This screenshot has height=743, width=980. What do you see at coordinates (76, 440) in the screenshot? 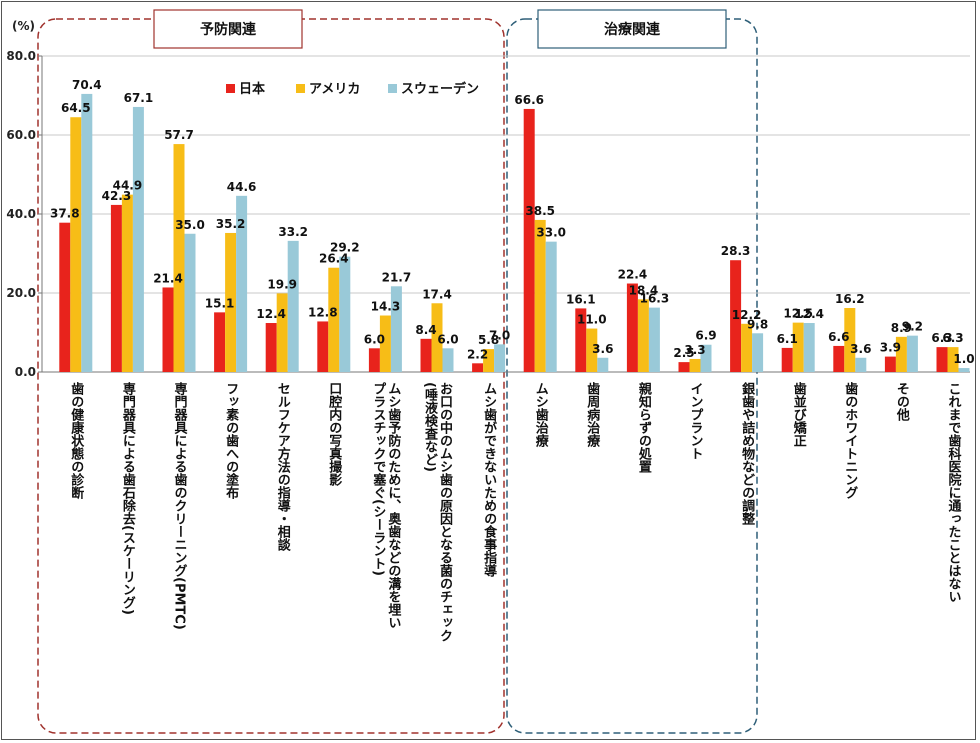
I see `category-label-1: 歯の健康状態の診断` at bounding box center [76, 440].